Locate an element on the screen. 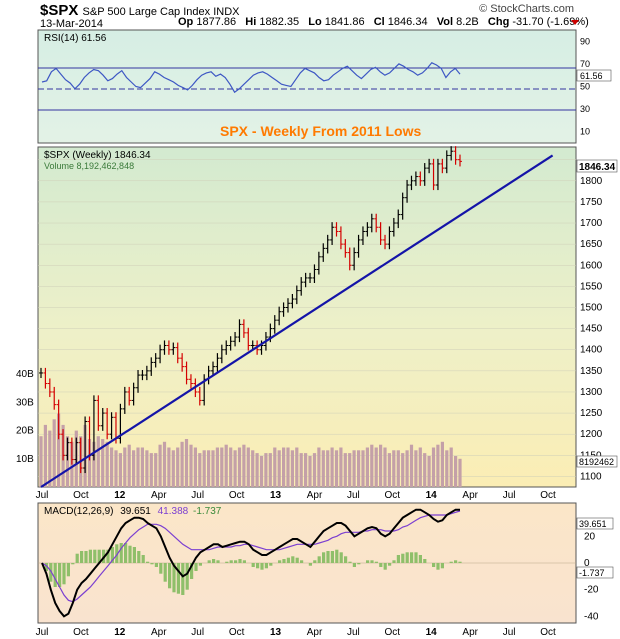  price-tick-label: 1400 is located at coordinates (591, 350).